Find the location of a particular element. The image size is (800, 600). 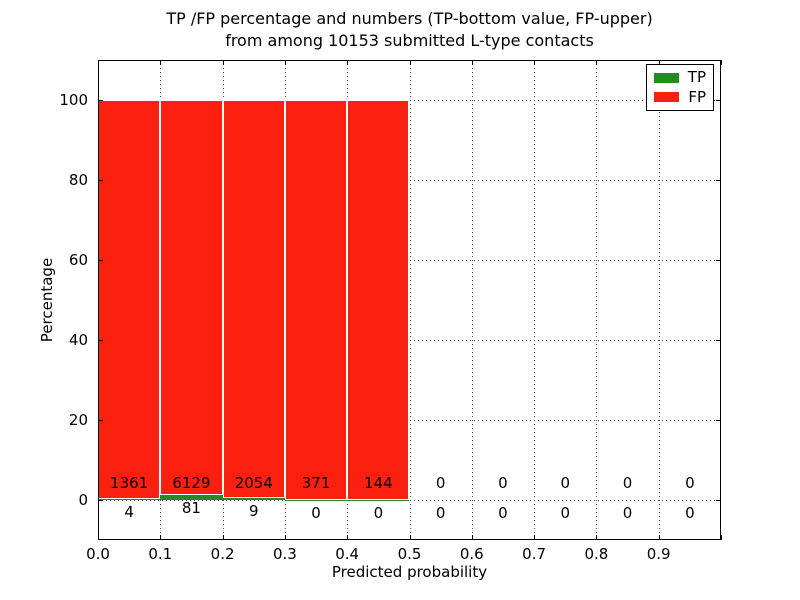

y-tick-label: 0 is located at coordinates (83, 500).